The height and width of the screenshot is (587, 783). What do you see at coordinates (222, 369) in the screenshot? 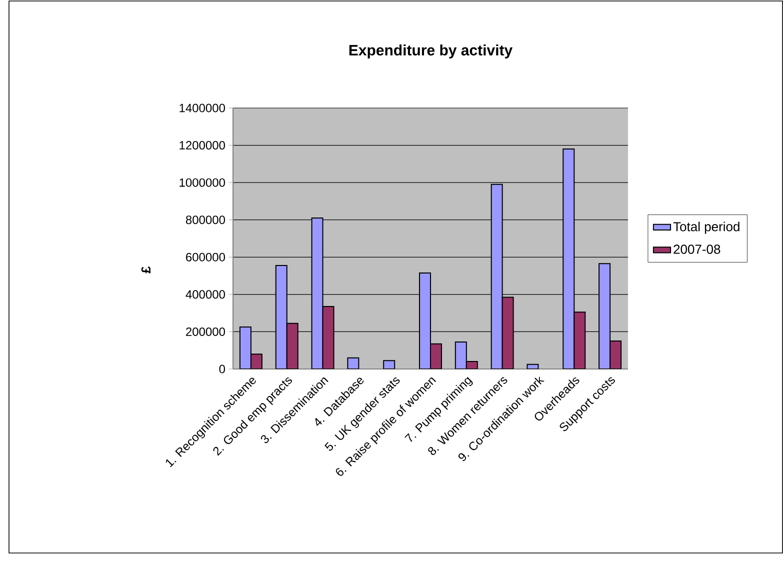
I see `y-tick-label: 0` at bounding box center [222, 369].